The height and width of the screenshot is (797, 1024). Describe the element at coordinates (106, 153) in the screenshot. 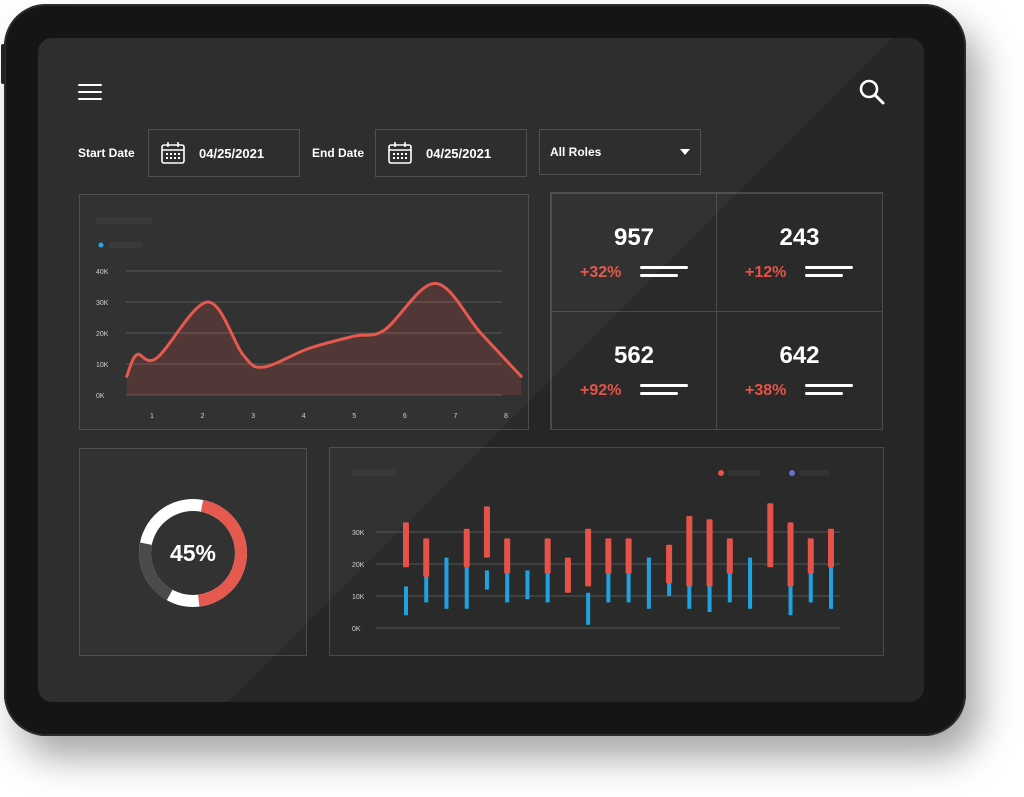

I see `start-date-label: Start Date` at that location.